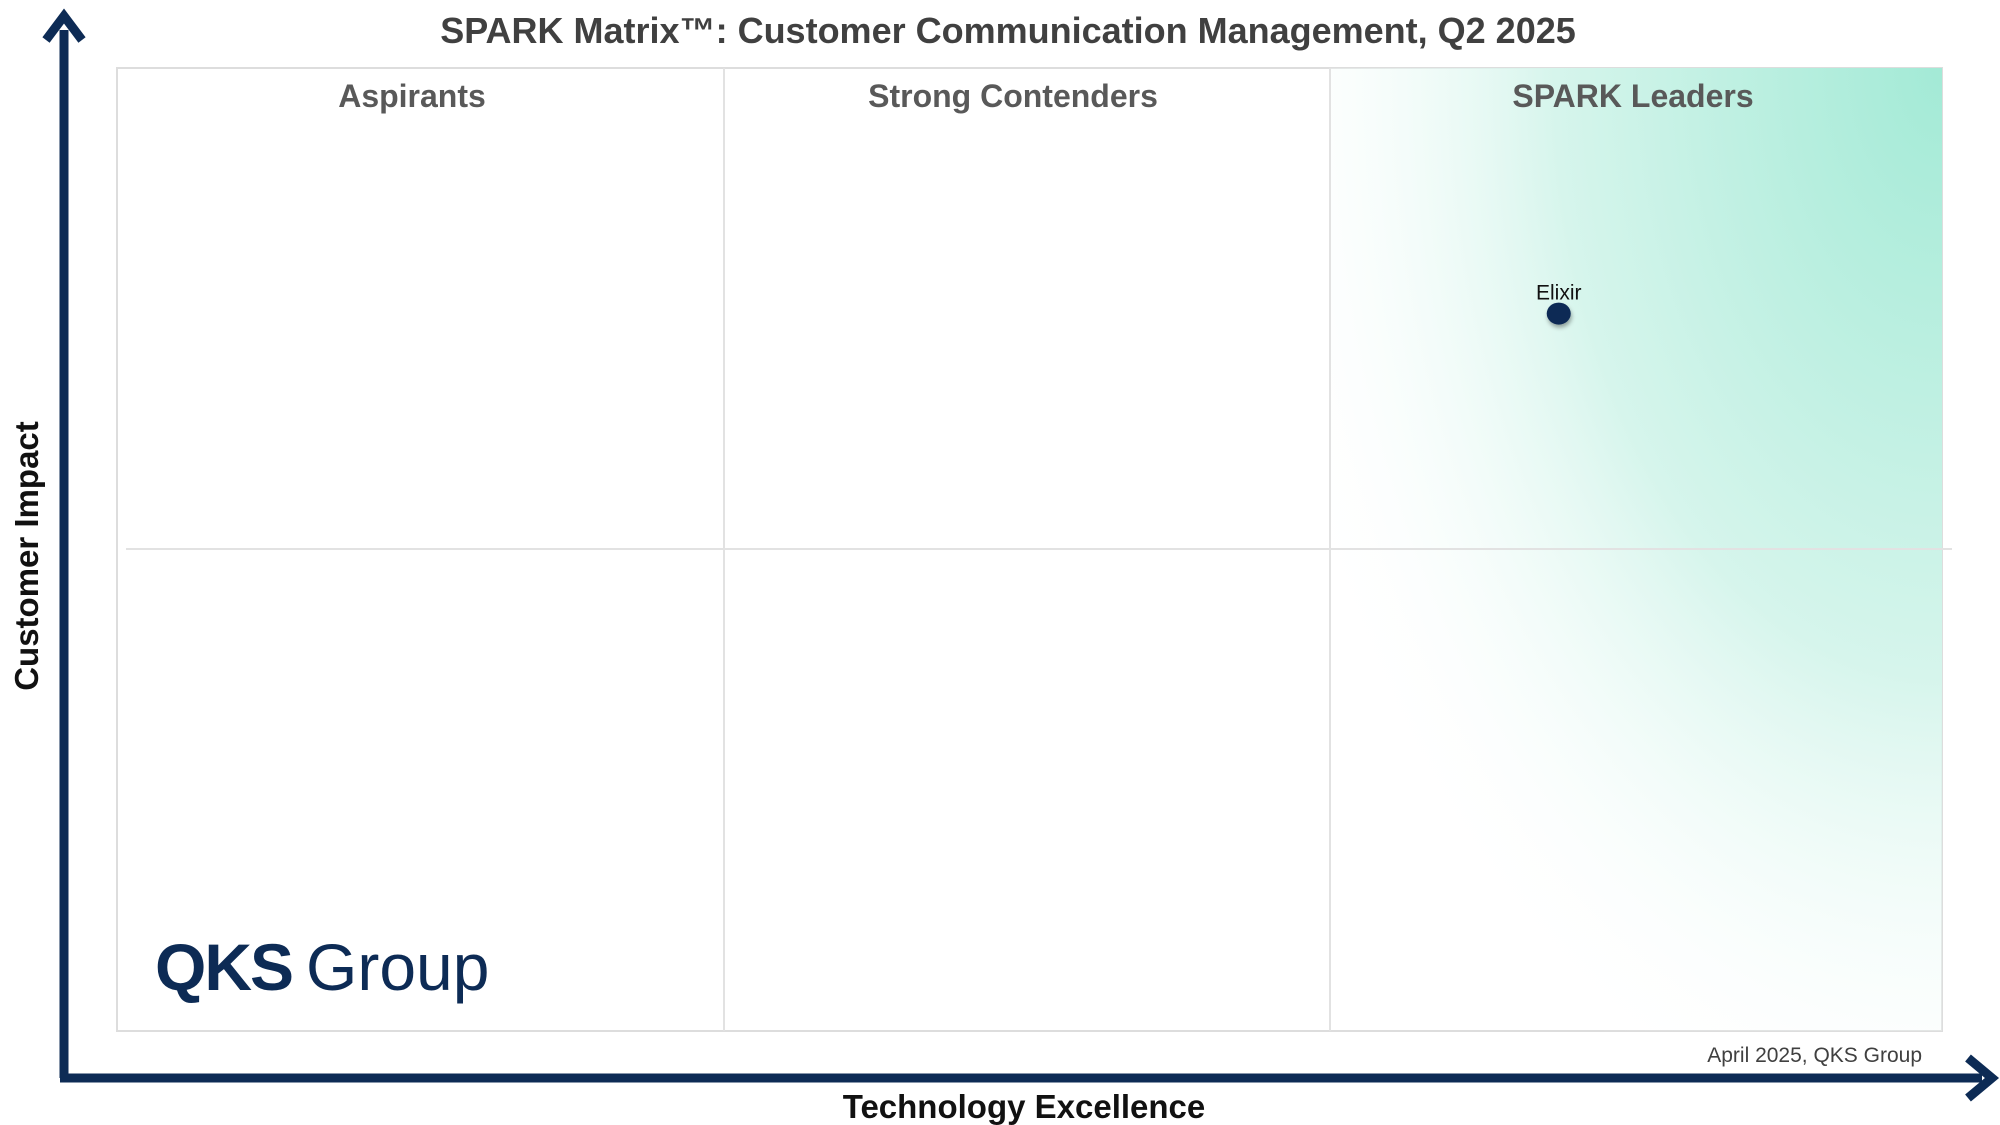 The width and height of the screenshot is (2000, 1125). What do you see at coordinates (397, 967) in the screenshot?
I see `logo-suffix: Group` at bounding box center [397, 967].